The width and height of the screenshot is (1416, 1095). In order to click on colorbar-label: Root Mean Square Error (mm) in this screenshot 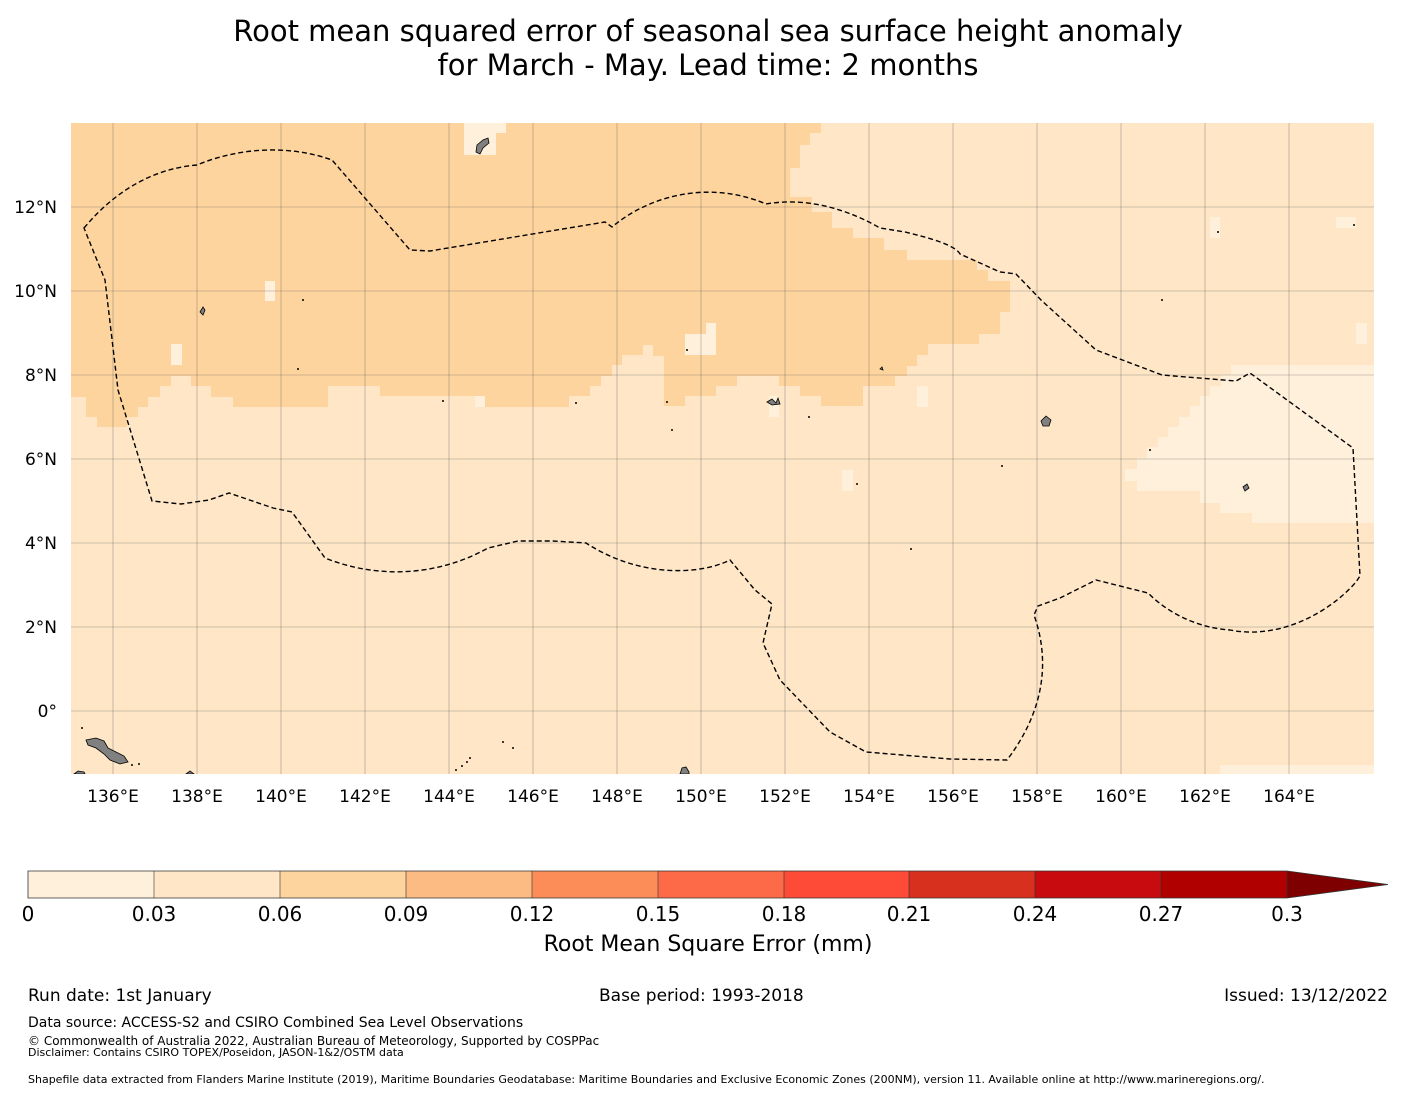, I will do `click(708, 944)`.